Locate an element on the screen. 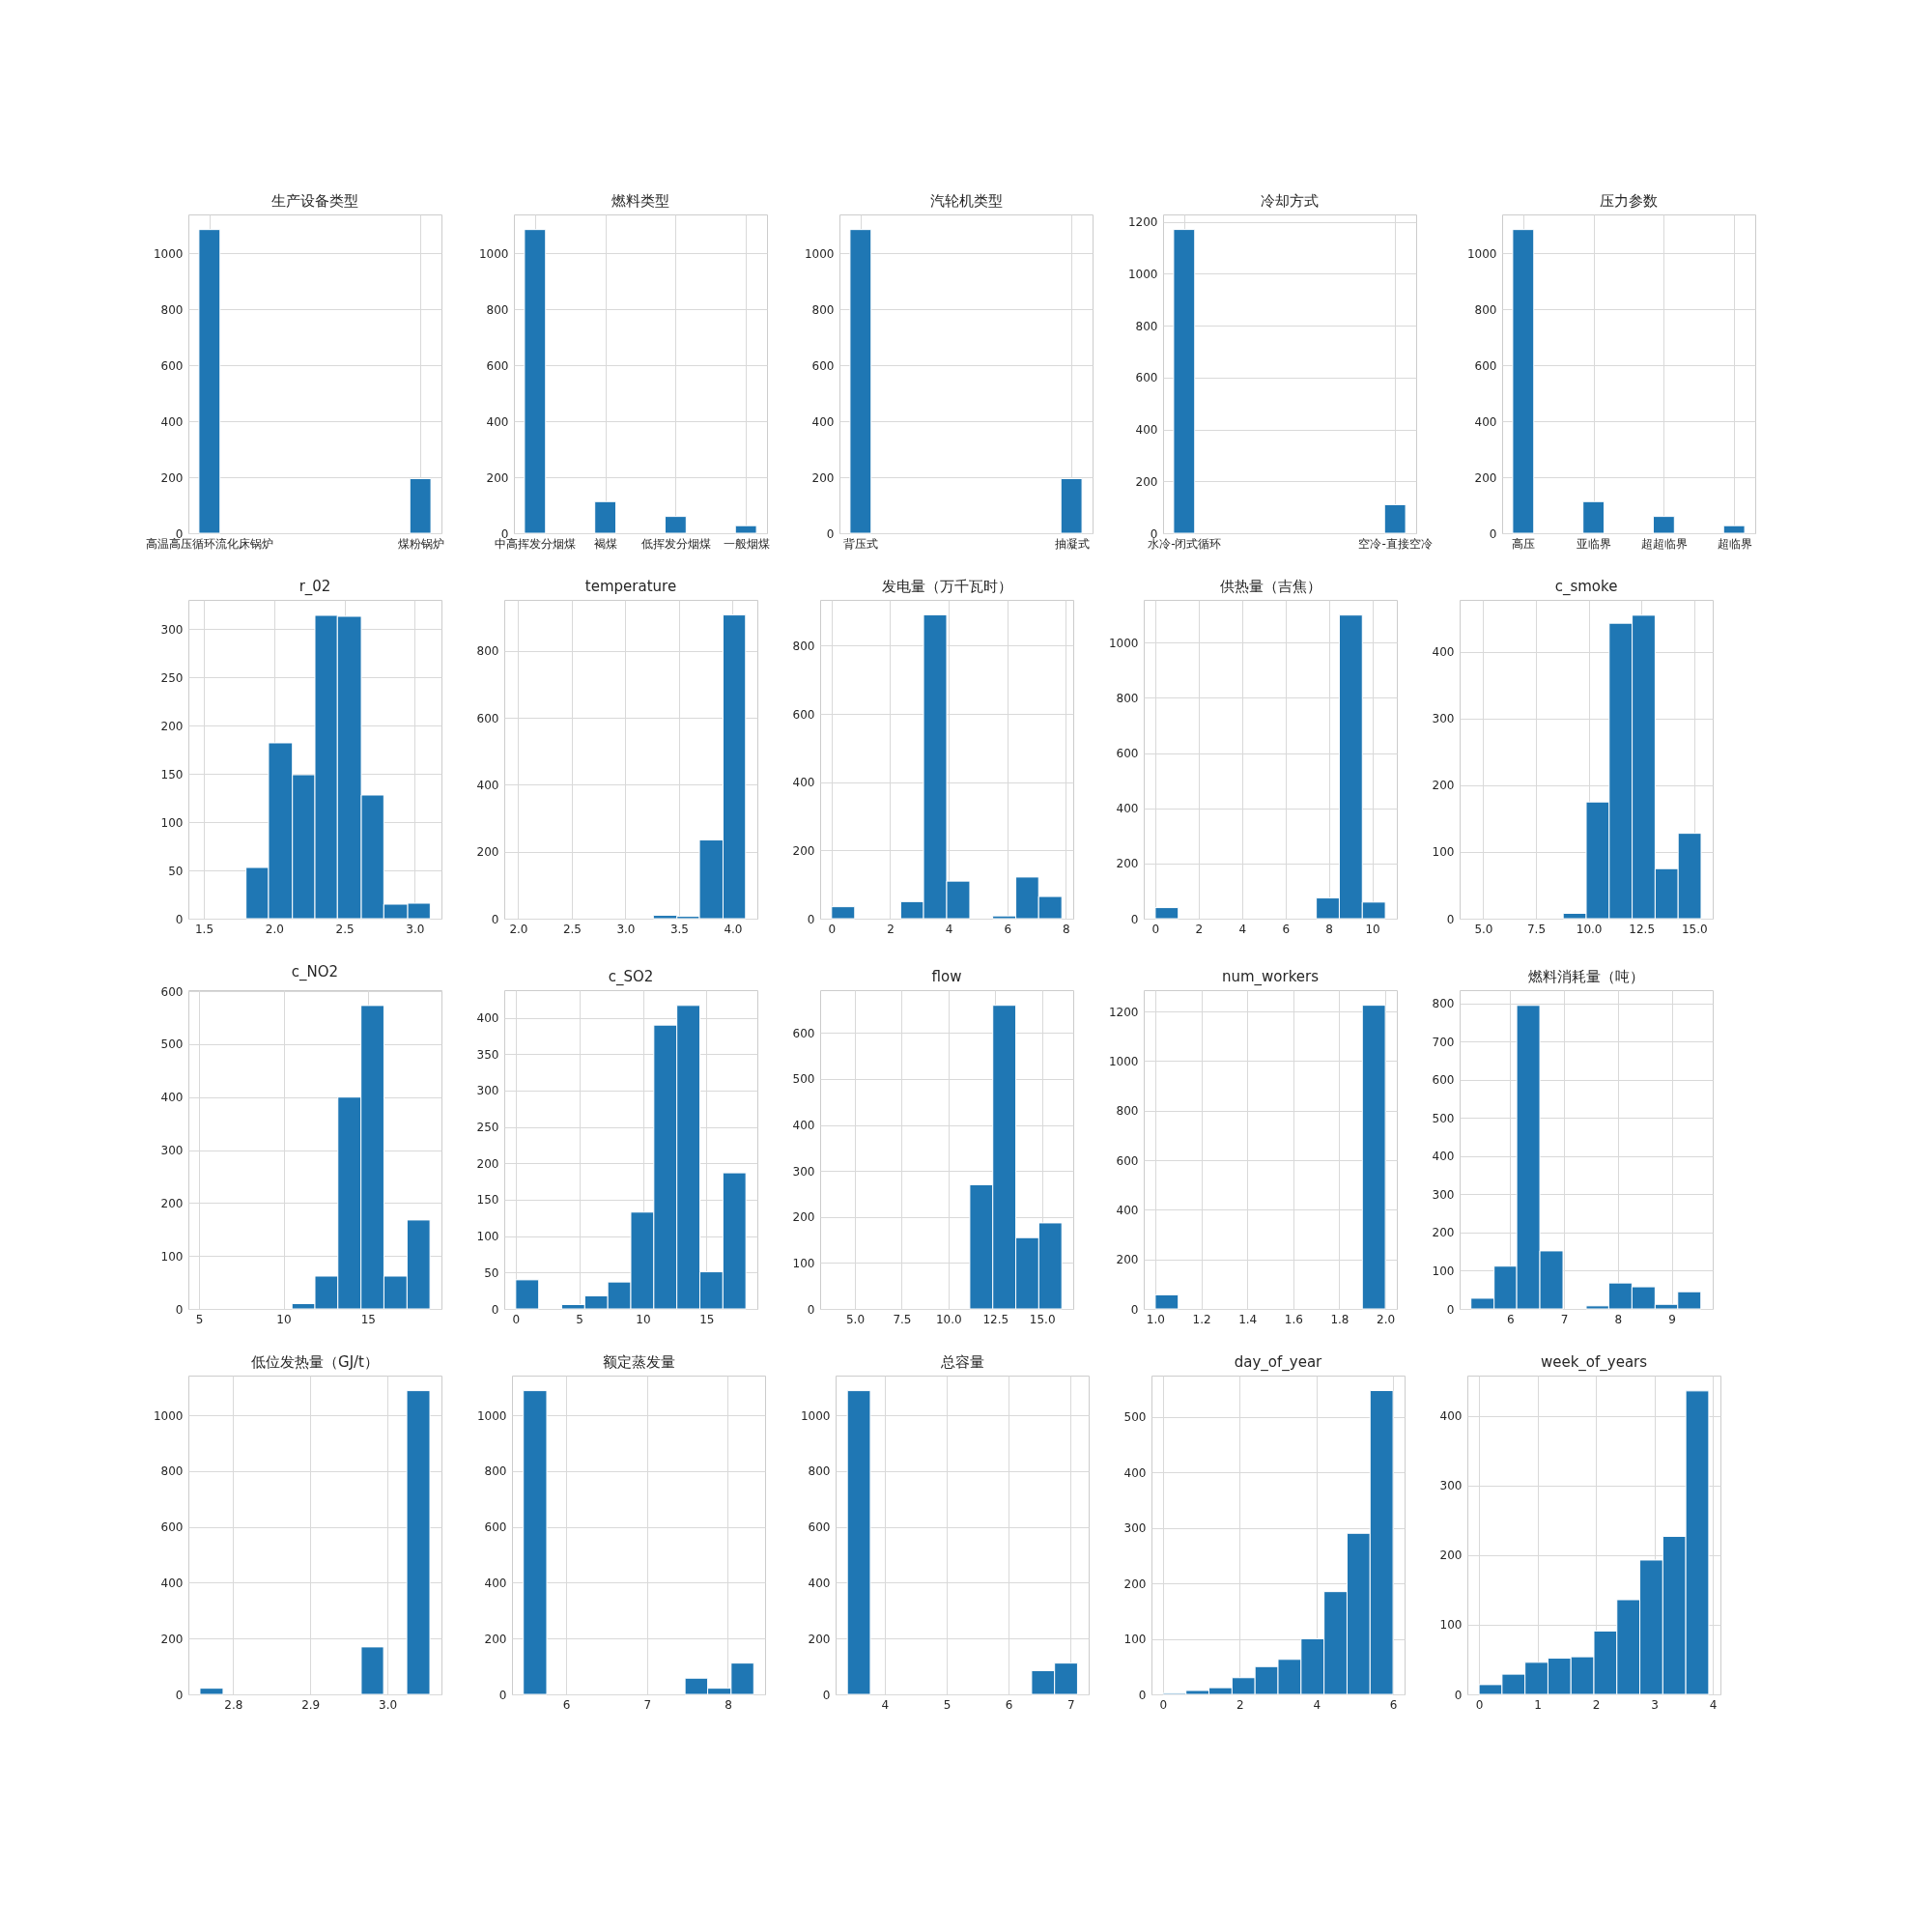 The height and width of the screenshot is (1932, 1932). x-tick-label: 低挥发分烟煤 is located at coordinates (675, 543).